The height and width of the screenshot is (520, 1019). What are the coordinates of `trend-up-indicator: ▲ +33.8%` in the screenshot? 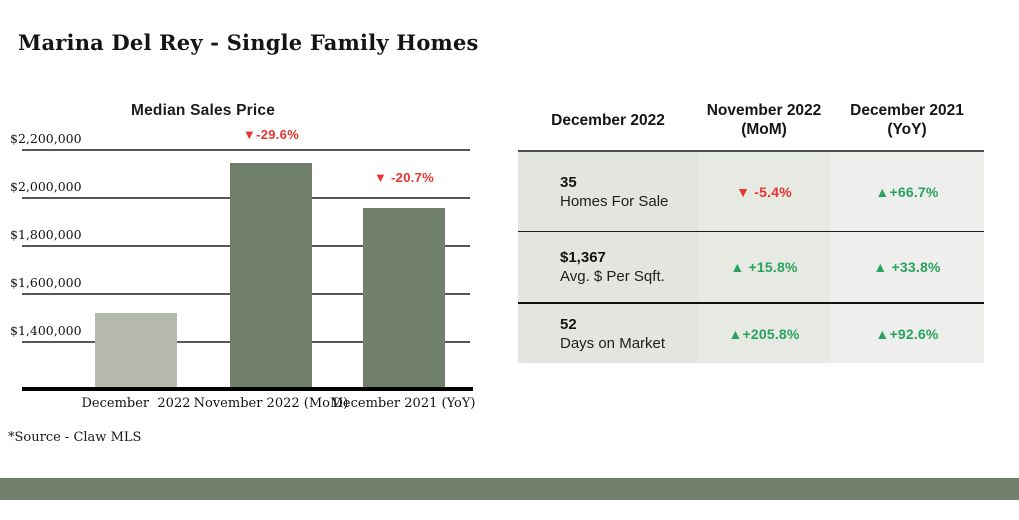 It's located at (907, 267).